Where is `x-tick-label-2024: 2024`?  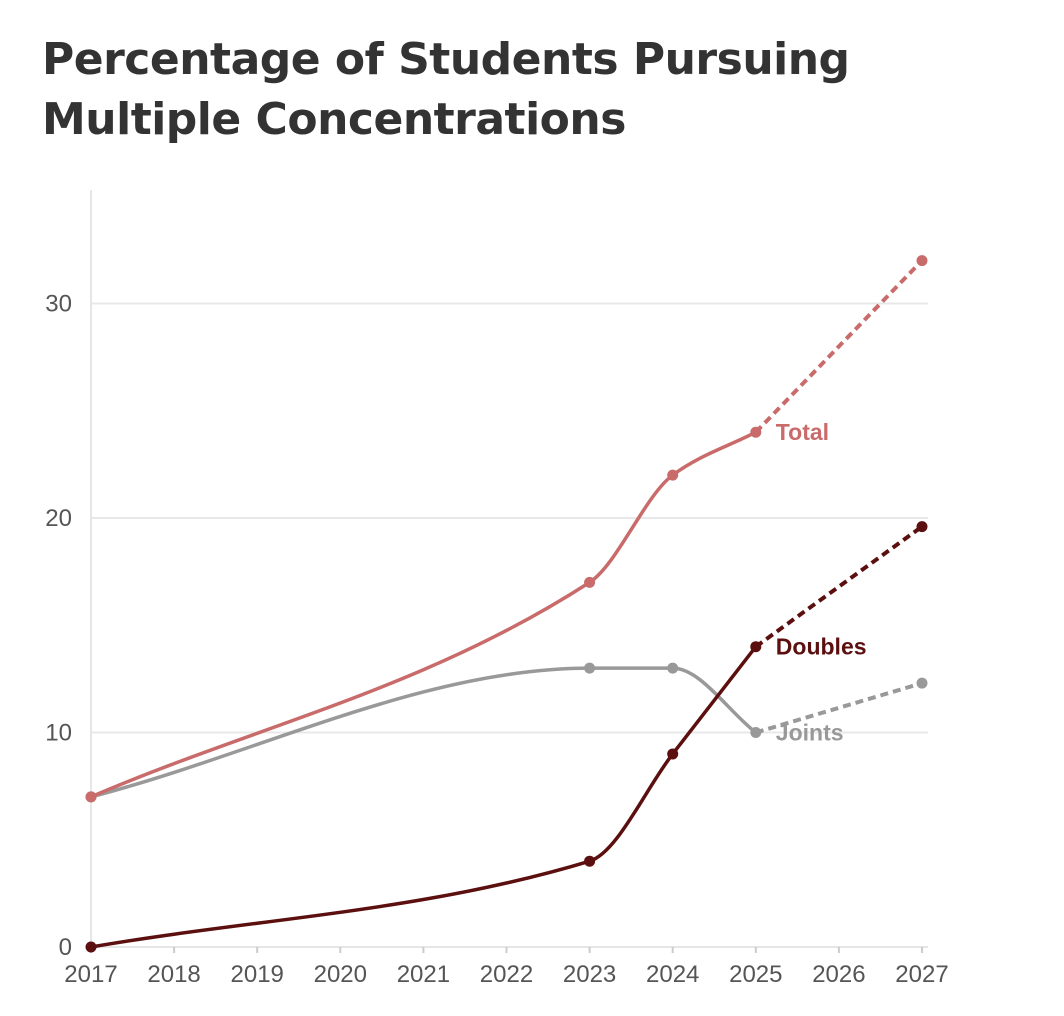
x-tick-label-2024: 2024 is located at coordinates (672, 974).